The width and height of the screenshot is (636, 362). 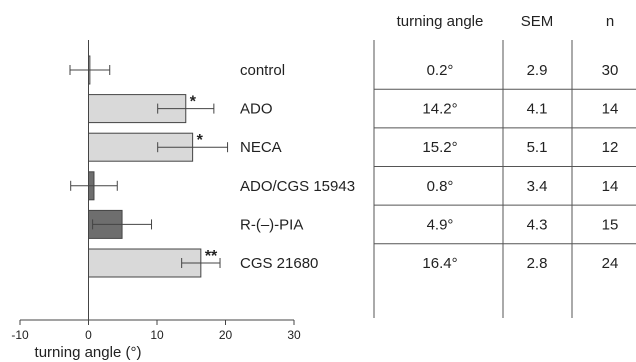 I want to click on significance-mark-1: *, so click(x=193, y=102).